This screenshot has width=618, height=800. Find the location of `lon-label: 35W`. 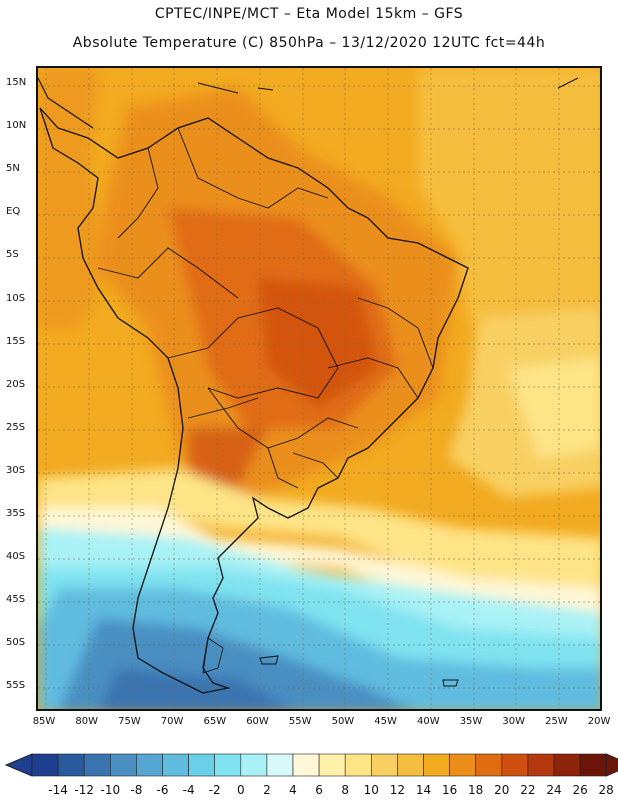

lon-label: 35W is located at coordinates (471, 721).